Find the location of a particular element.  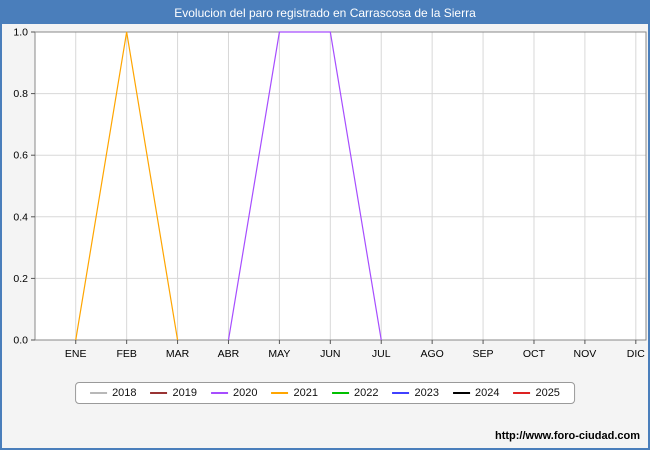

x-tick-label: AGO is located at coordinates (431, 354).